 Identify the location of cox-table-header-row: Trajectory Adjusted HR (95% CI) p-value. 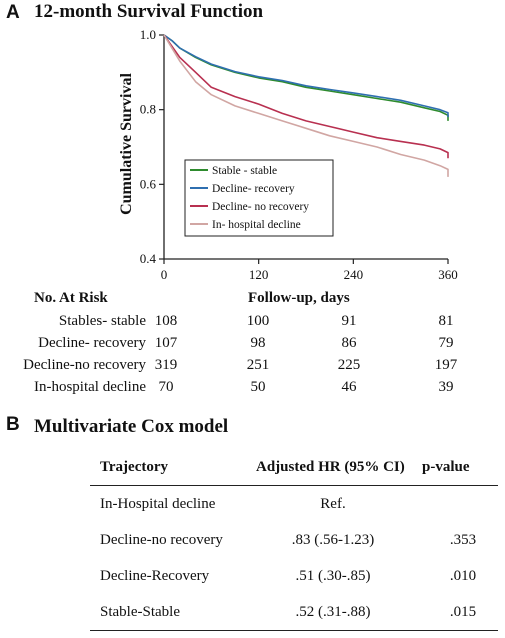
(294, 467).